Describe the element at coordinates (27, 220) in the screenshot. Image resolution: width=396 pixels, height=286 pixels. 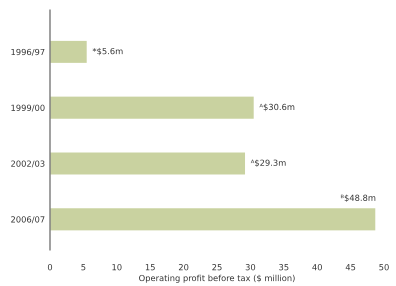
I see `y-tick-label: 2006/07` at that location.